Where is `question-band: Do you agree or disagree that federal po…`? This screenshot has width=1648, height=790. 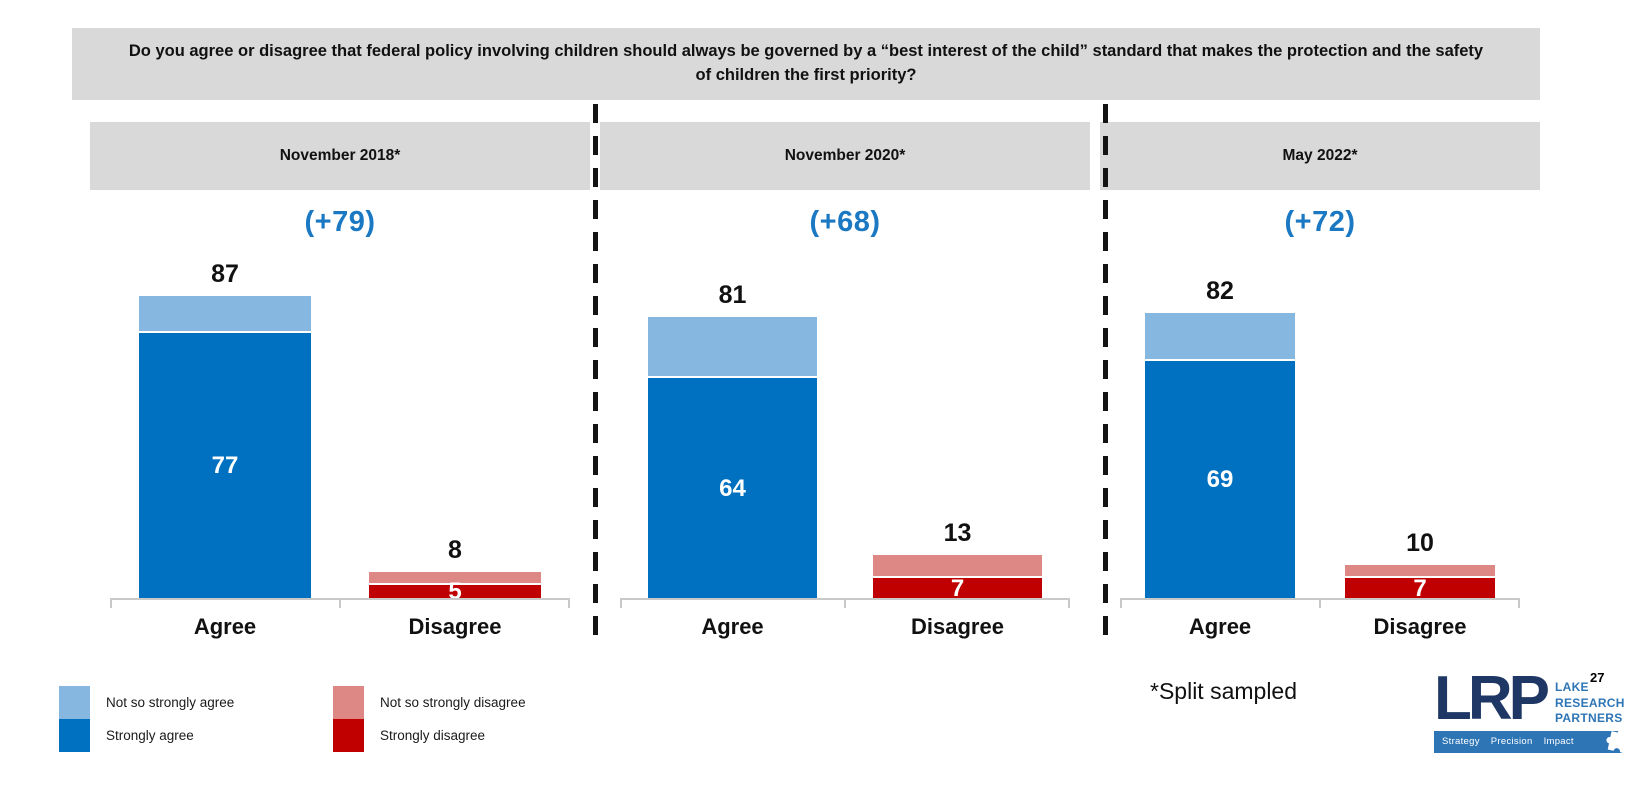 question-band: Do you agree or disagree that federal po… is located at coordinates (806, 64).